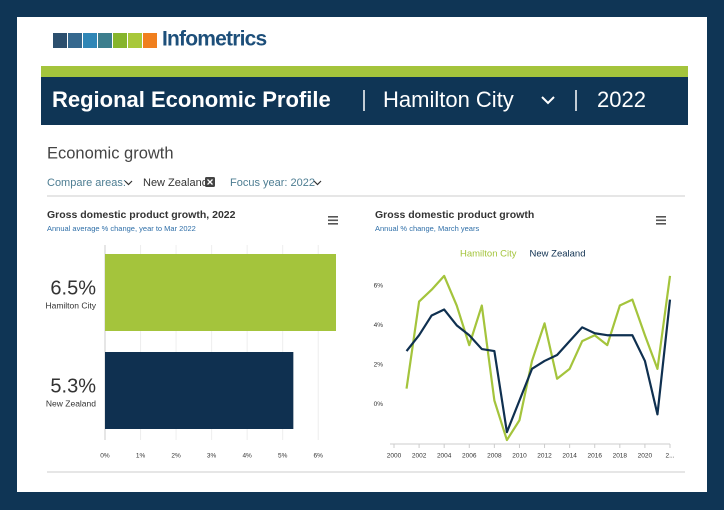 The image size is (724, 510). What do you see at coordinates (519, 456) in the screenshot?
I see `x-tick-label: 2010` at bounding box center [519, 456].